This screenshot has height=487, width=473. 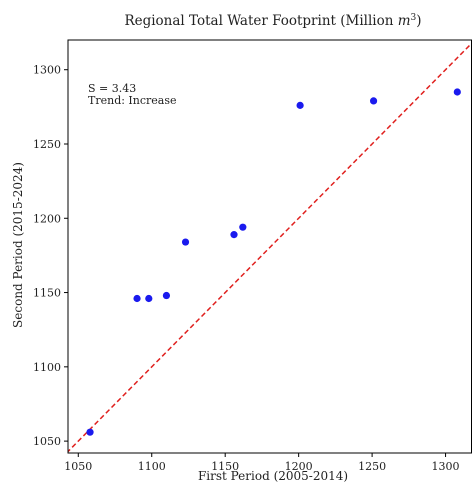 I want to click on x-axis-label: First Period (2005-2014), so click(x=273, y=476).